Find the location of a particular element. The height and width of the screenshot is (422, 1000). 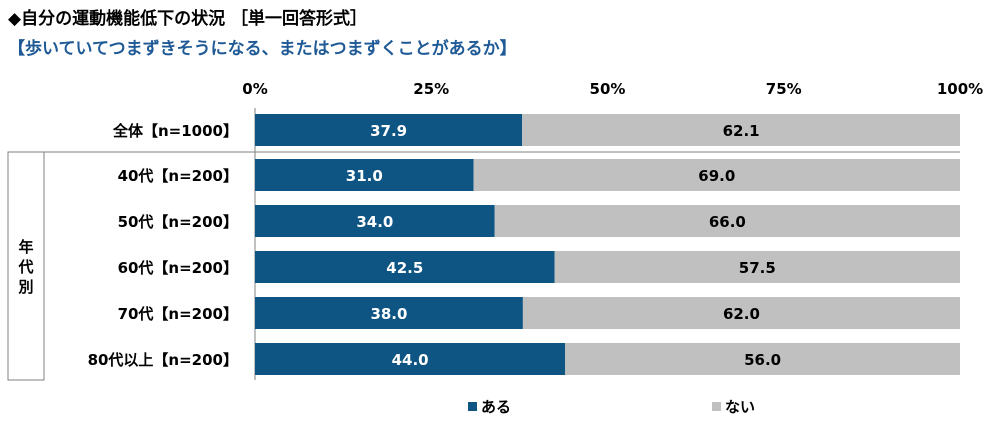

data-label-nai: 56.0 is located at coordinates (762, 360).